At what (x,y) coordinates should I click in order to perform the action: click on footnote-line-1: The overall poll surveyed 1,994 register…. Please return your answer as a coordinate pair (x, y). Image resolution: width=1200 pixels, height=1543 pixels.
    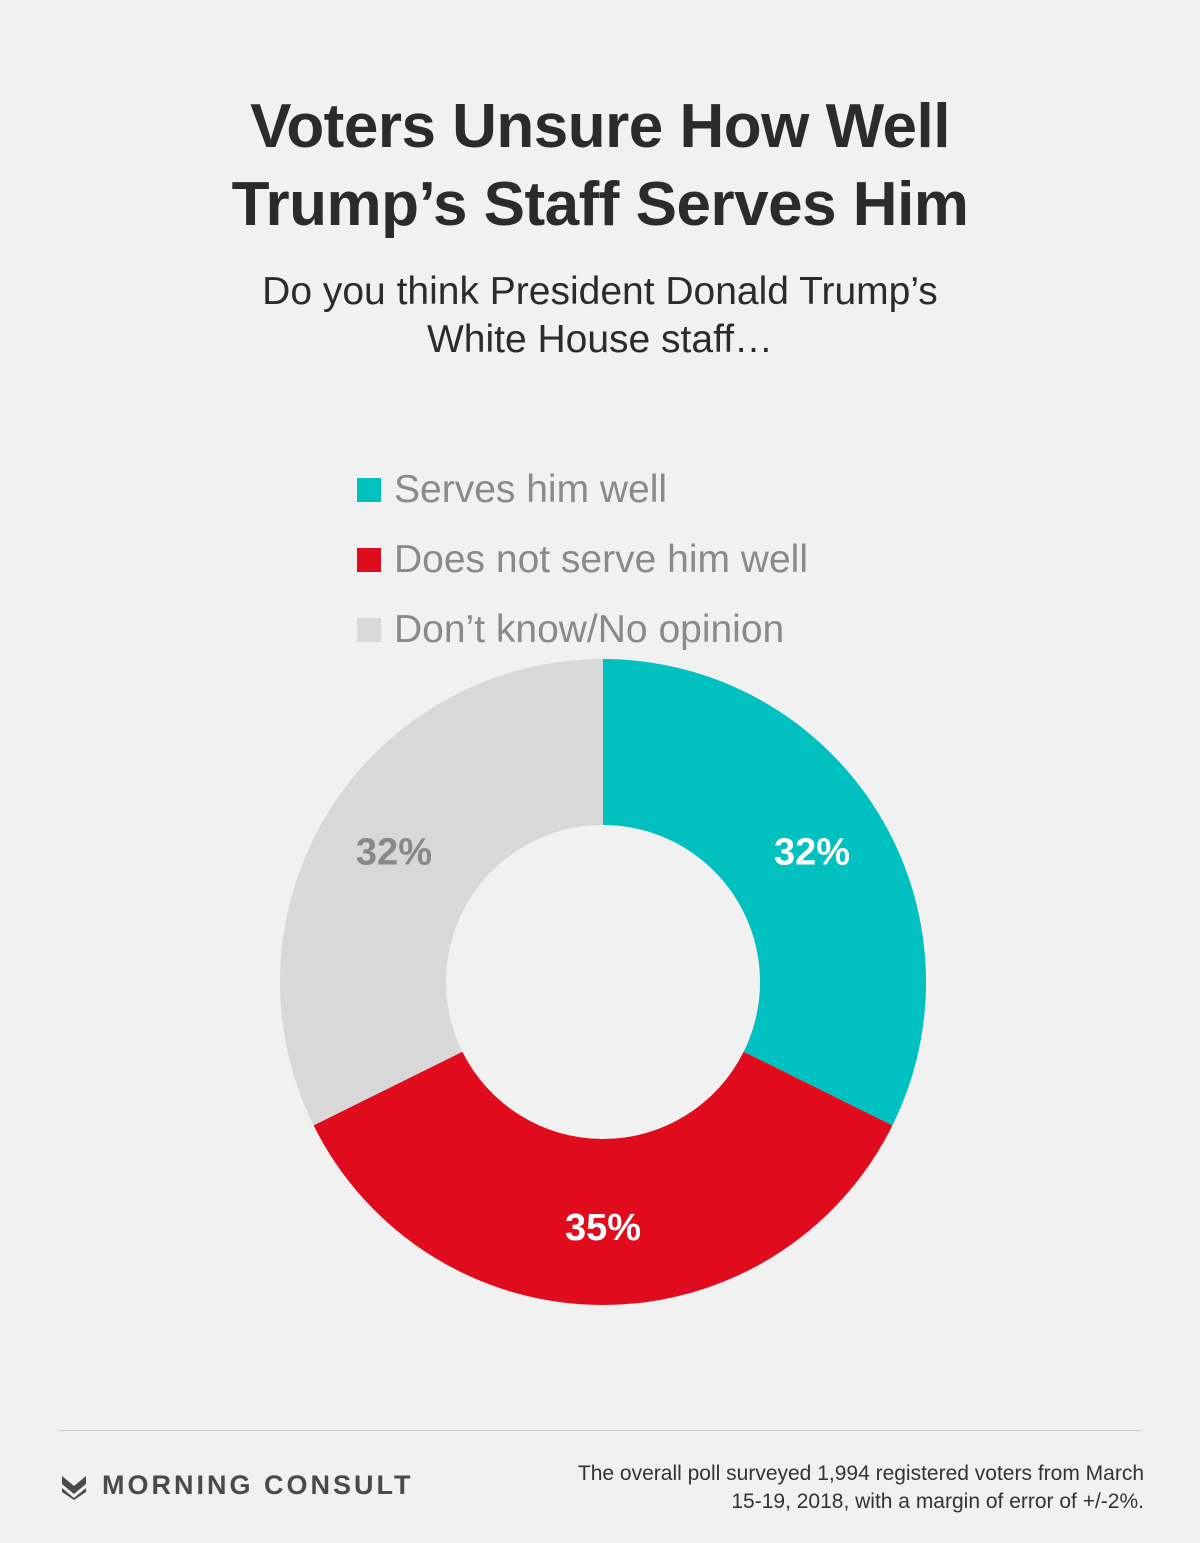
    Looking at the image, I should click on (860, 1473).